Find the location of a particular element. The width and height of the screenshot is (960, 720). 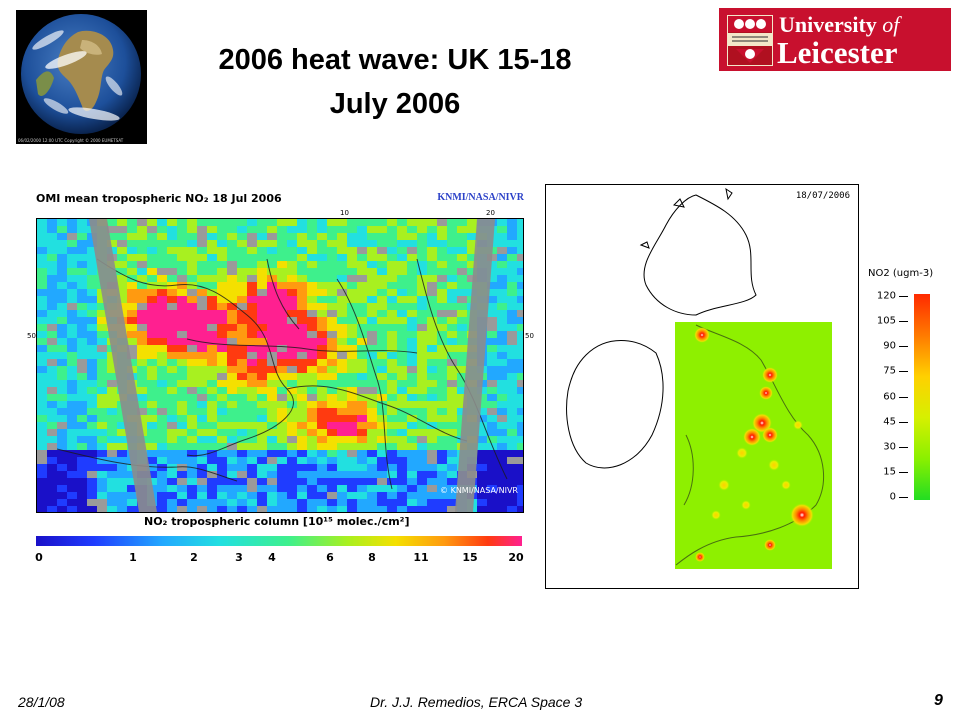

colorbar-label-20: 20 is located at coordinates (516, 557).